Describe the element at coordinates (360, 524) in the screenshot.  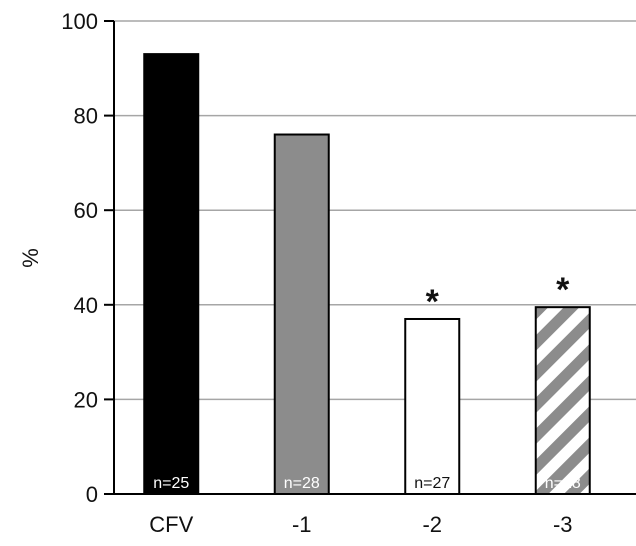
I see `x-axis-labels: CFV -1 -2 -3` at that location.